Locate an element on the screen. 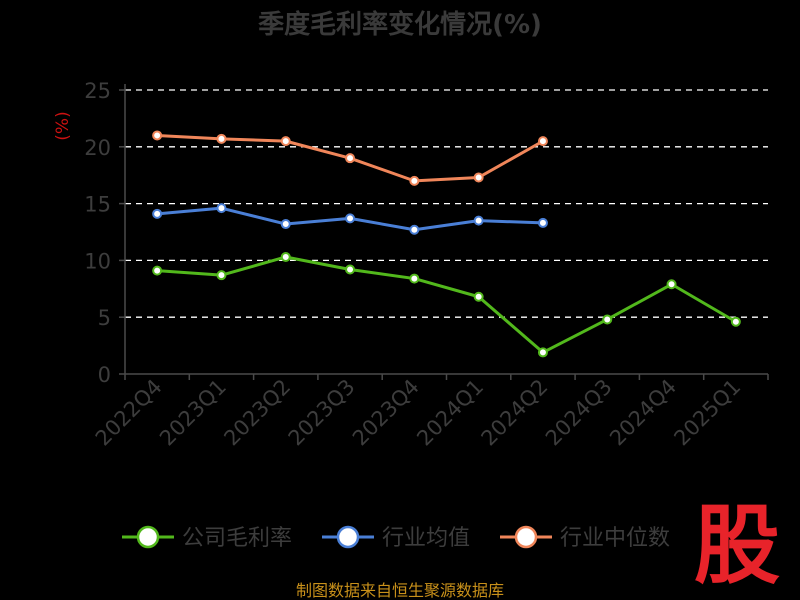 The width and height of the screenshot is (800, 600). y-tick-label: 10 is located at coordinates (97, 261).